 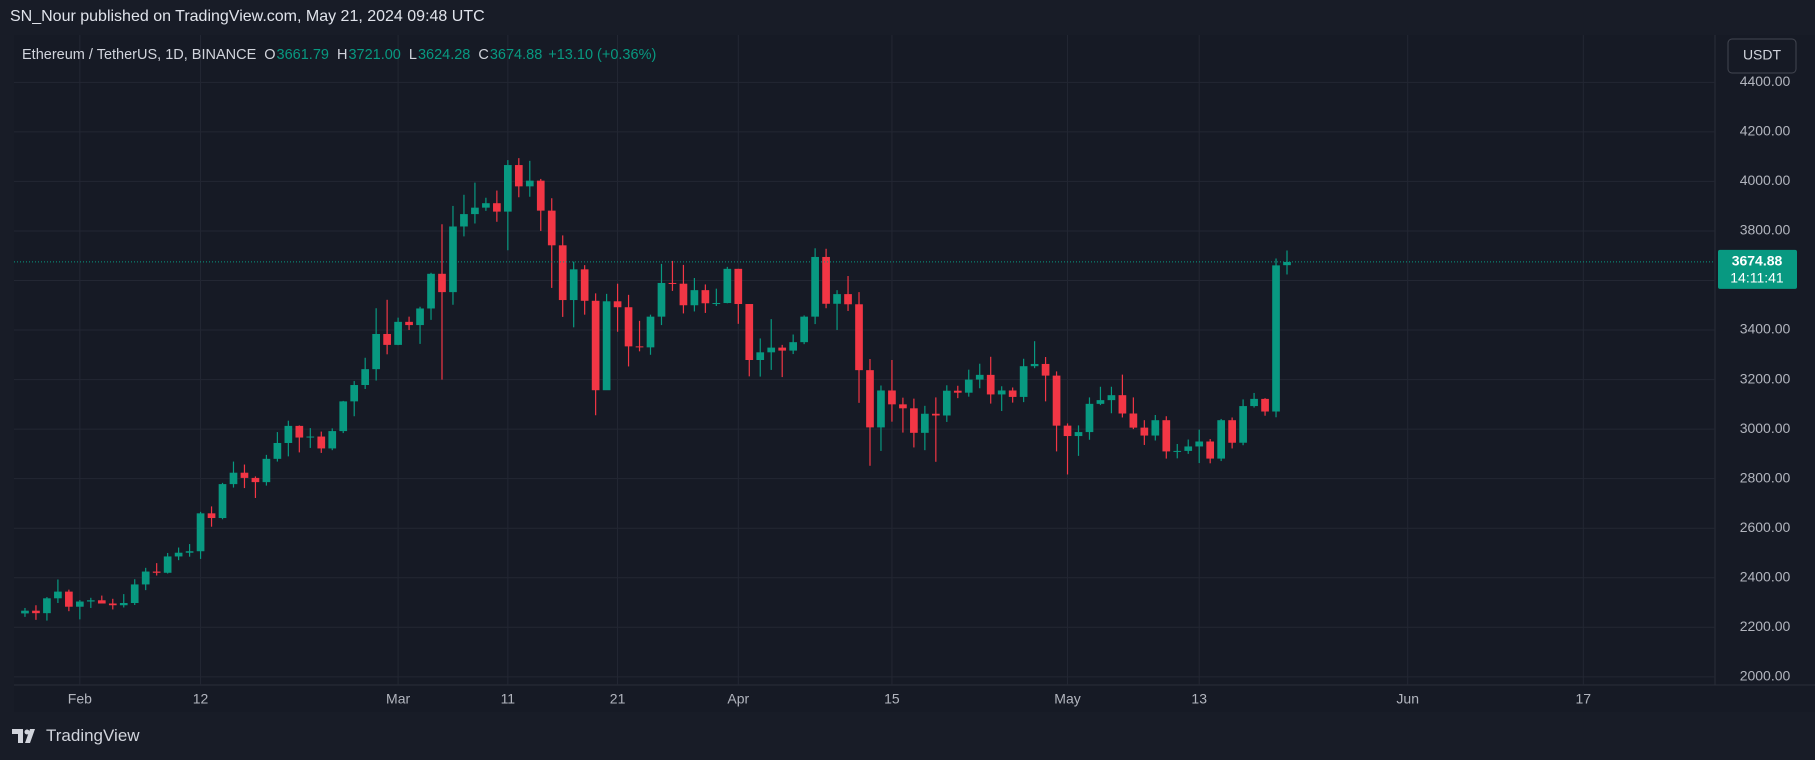 I want to click on y-tick-label: 3800.00, so click(x=1765, y=230).